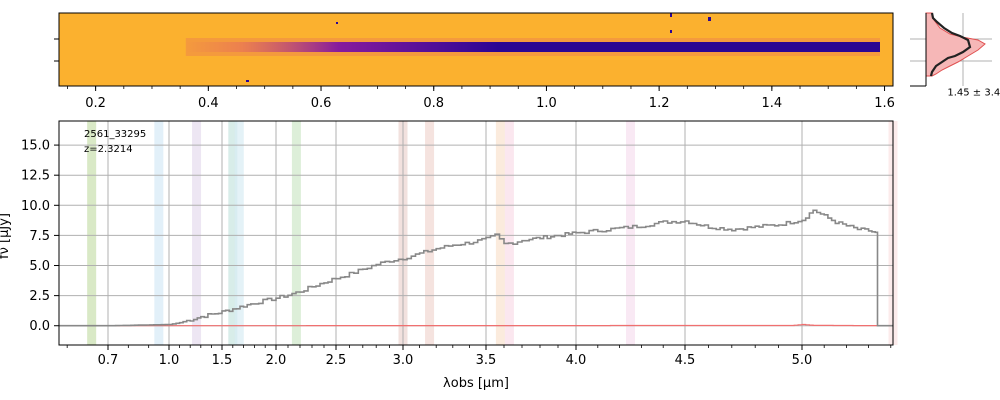 The width and height of the screenshot is (1000, 400). Describe the element at coordinates (546, 103) in the screenshot. I see `spectrum-2d-xtick-label: 1.0` at that location.